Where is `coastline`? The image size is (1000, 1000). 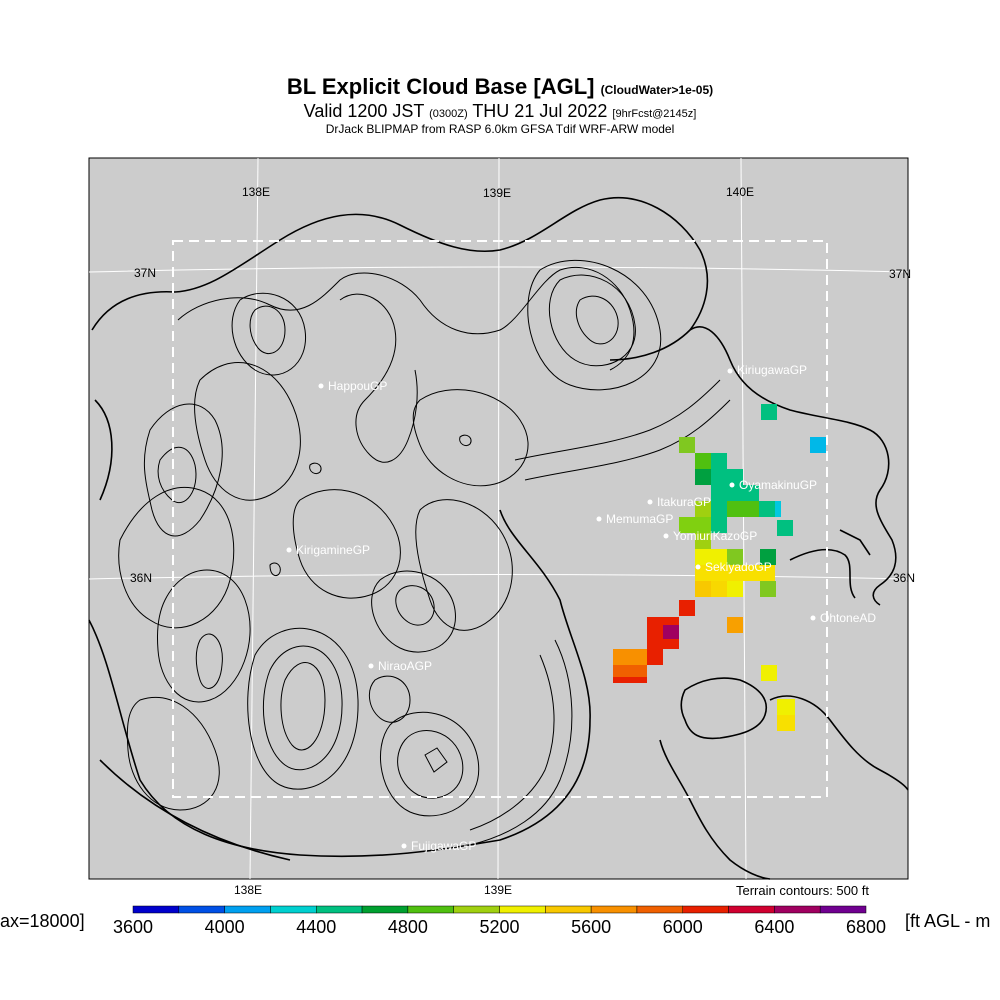 coastline is located at coordinates (784, 603).